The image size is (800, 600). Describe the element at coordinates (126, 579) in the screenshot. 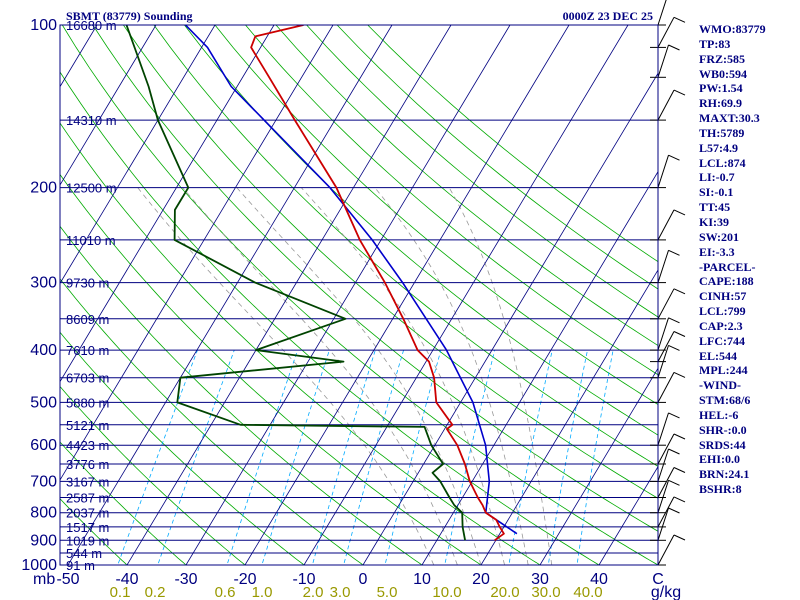

I see `temperature-tick-label: -40` at that location.